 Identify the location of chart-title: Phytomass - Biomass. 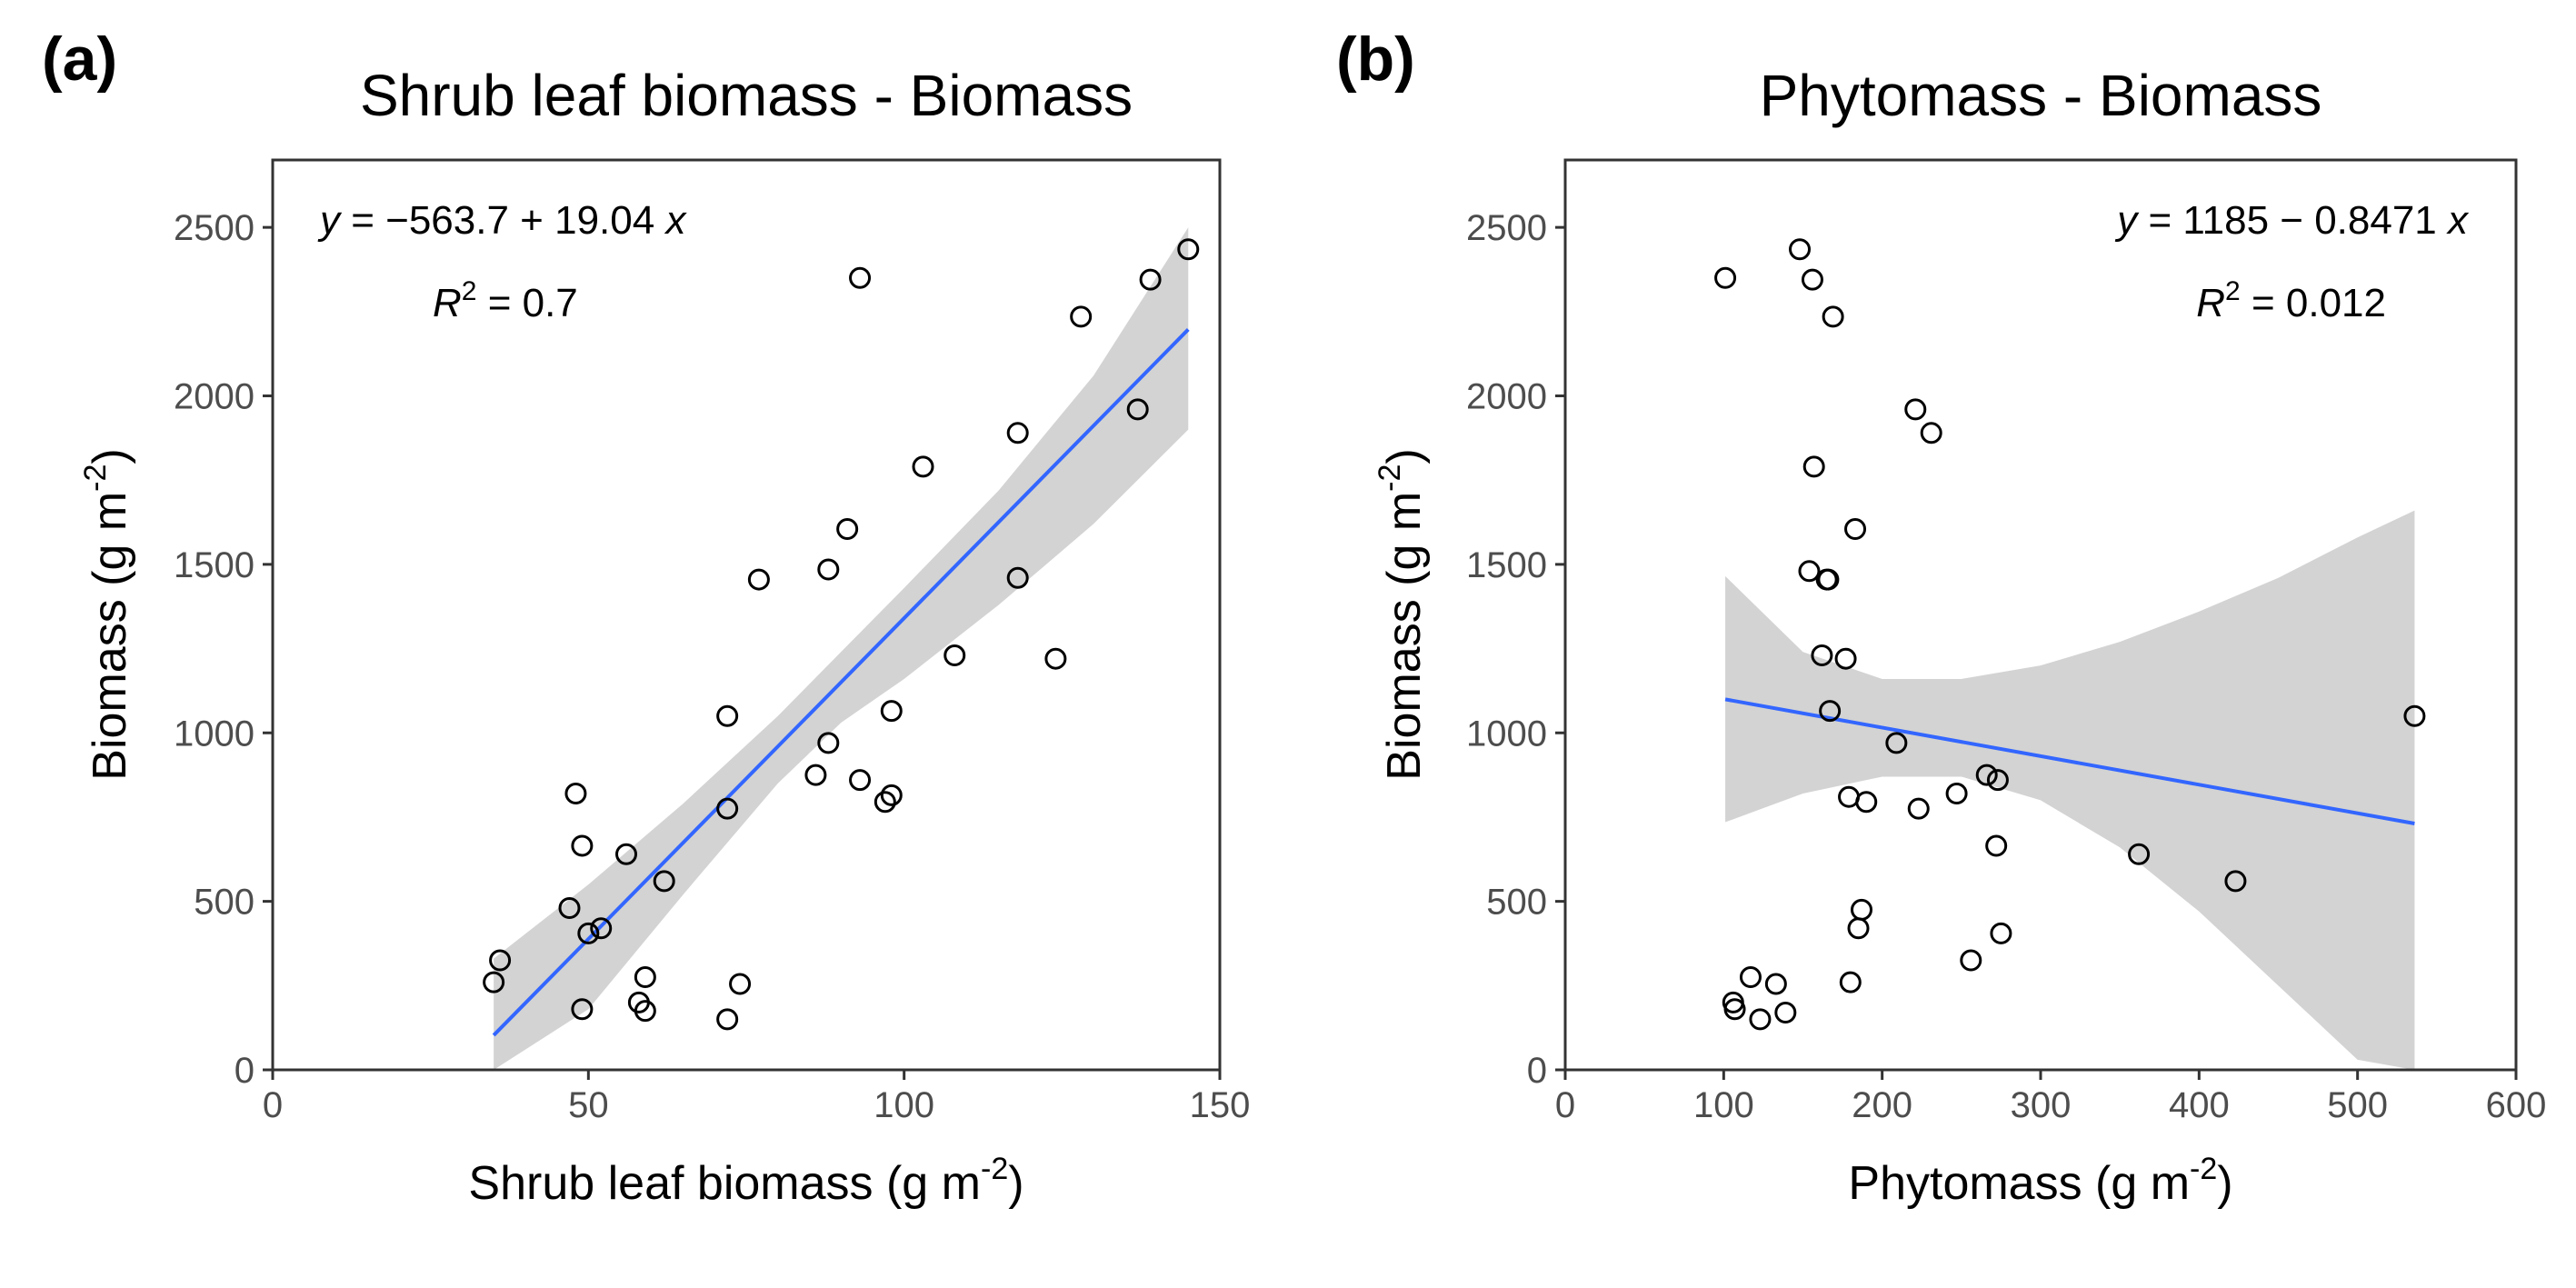
(2041, 95).